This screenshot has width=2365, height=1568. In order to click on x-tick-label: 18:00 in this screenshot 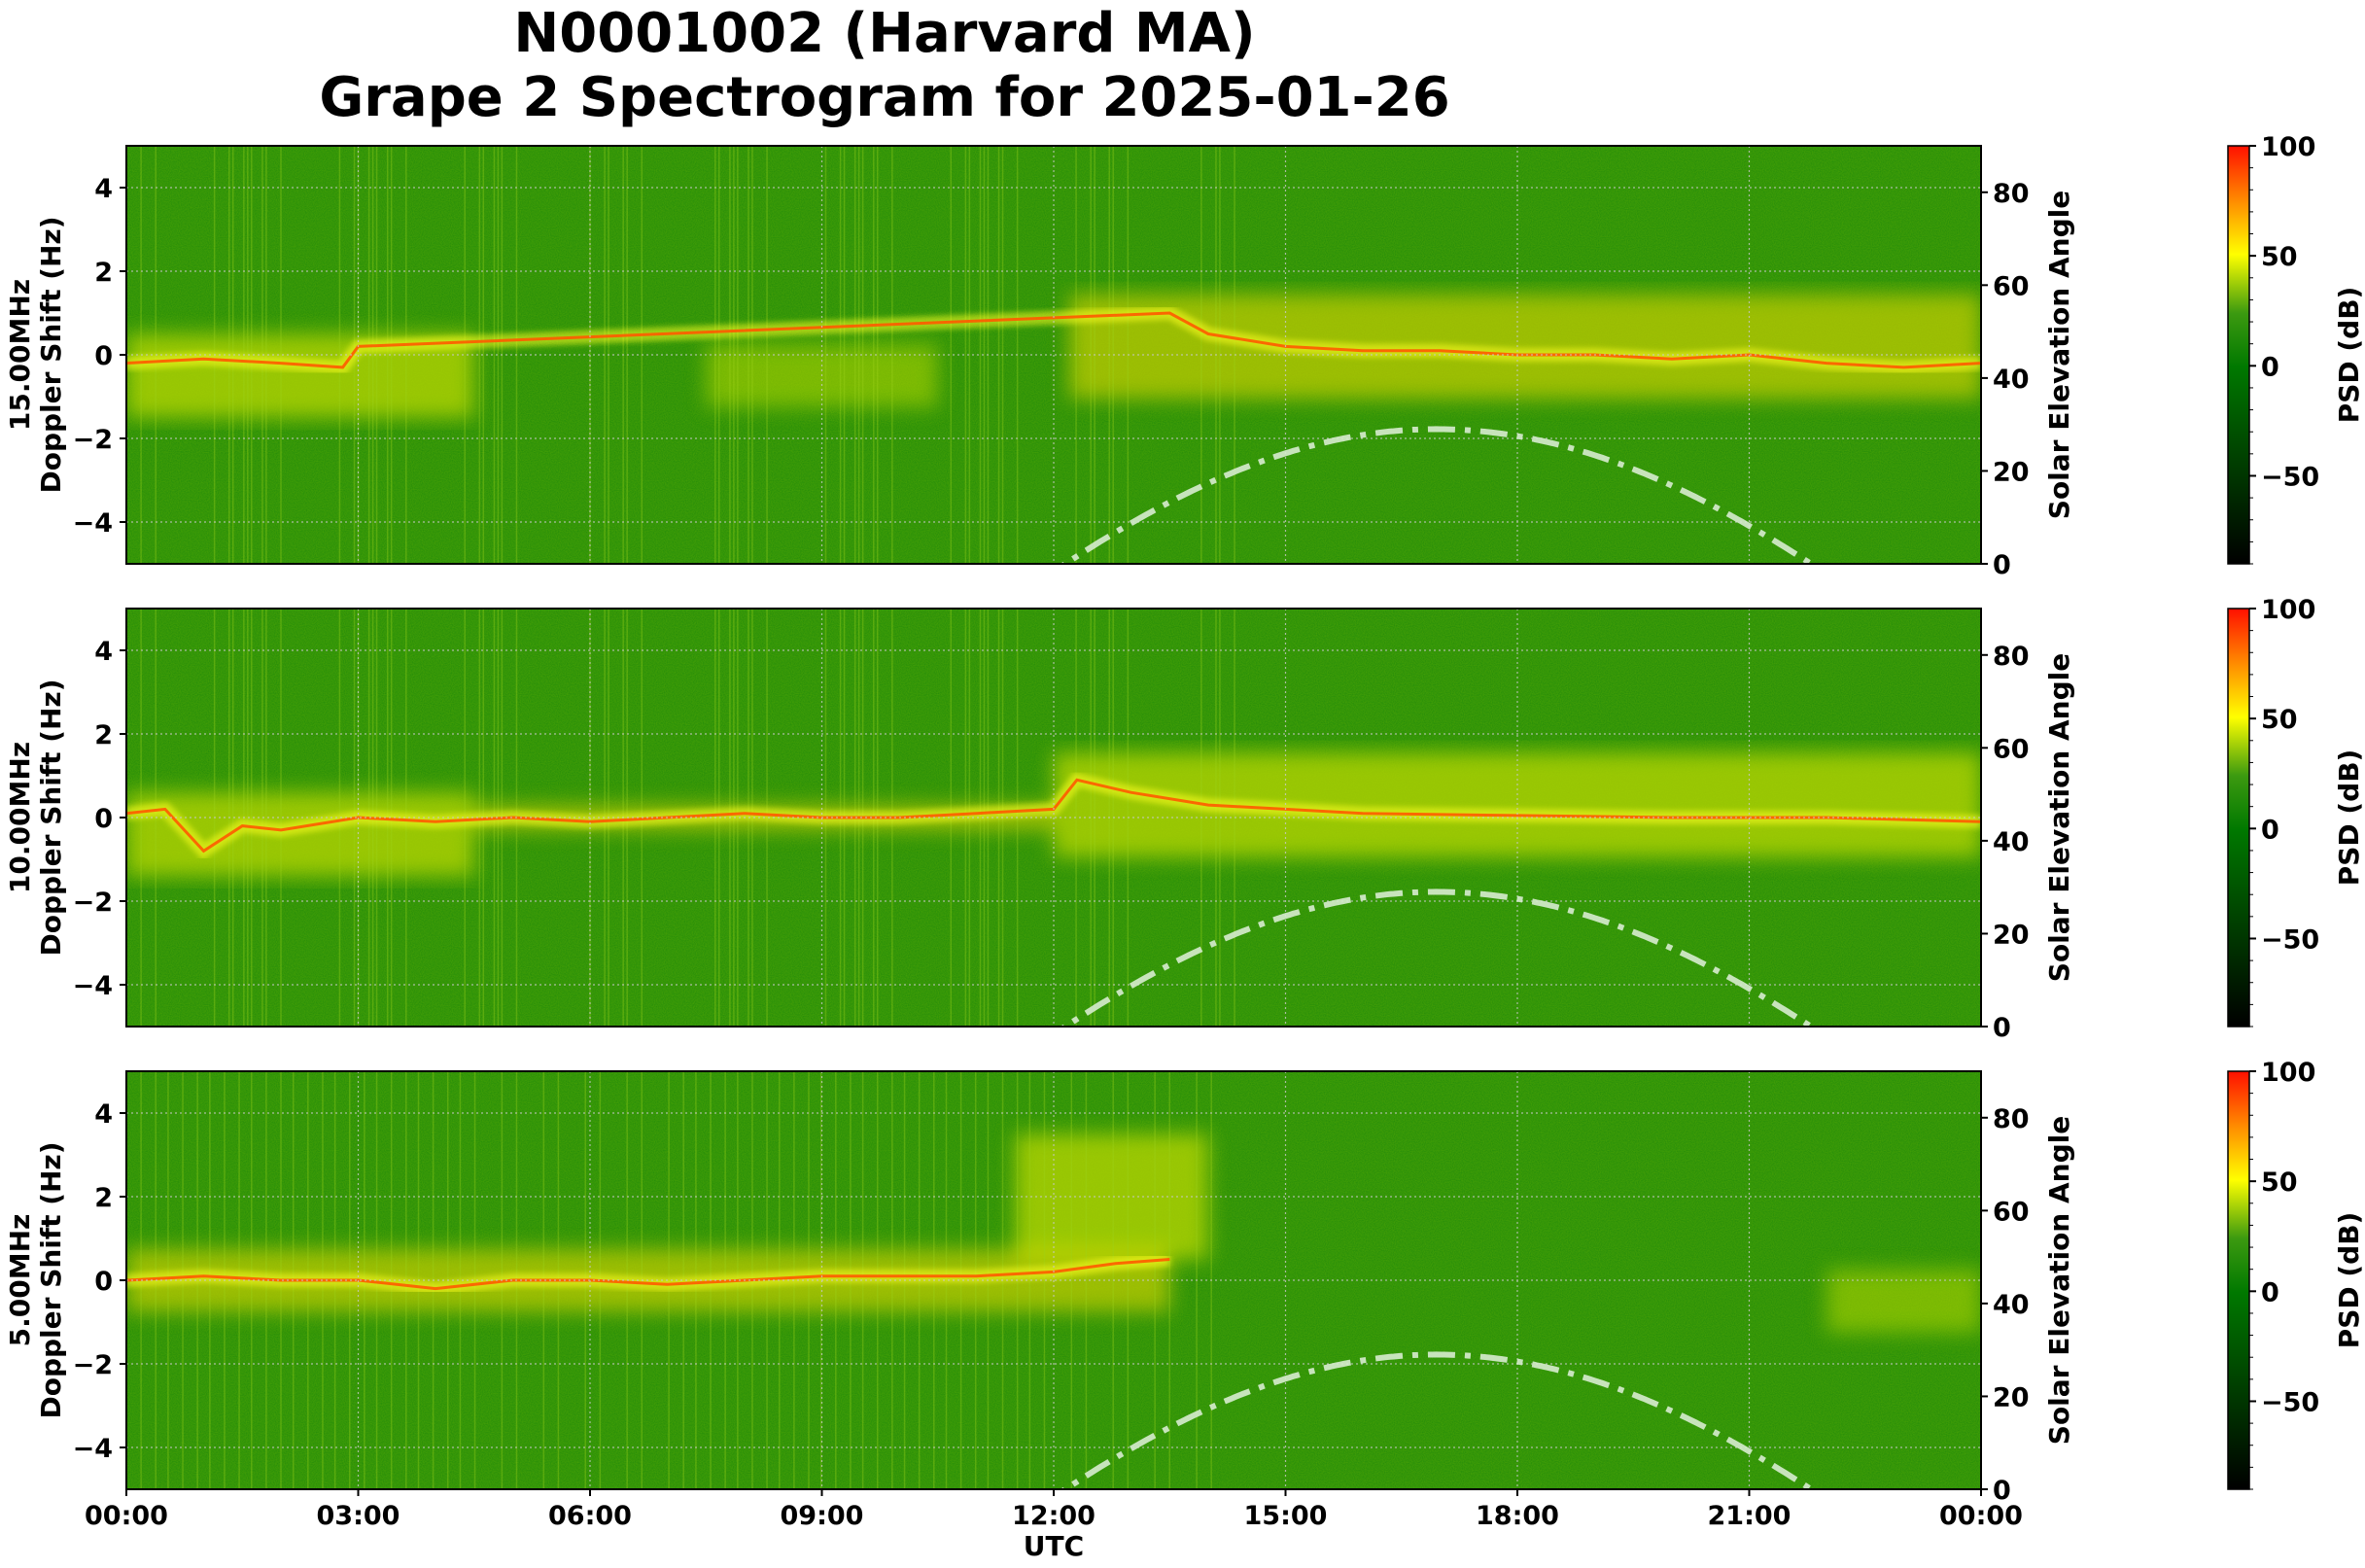, I will do `click(1517, 1516)`.